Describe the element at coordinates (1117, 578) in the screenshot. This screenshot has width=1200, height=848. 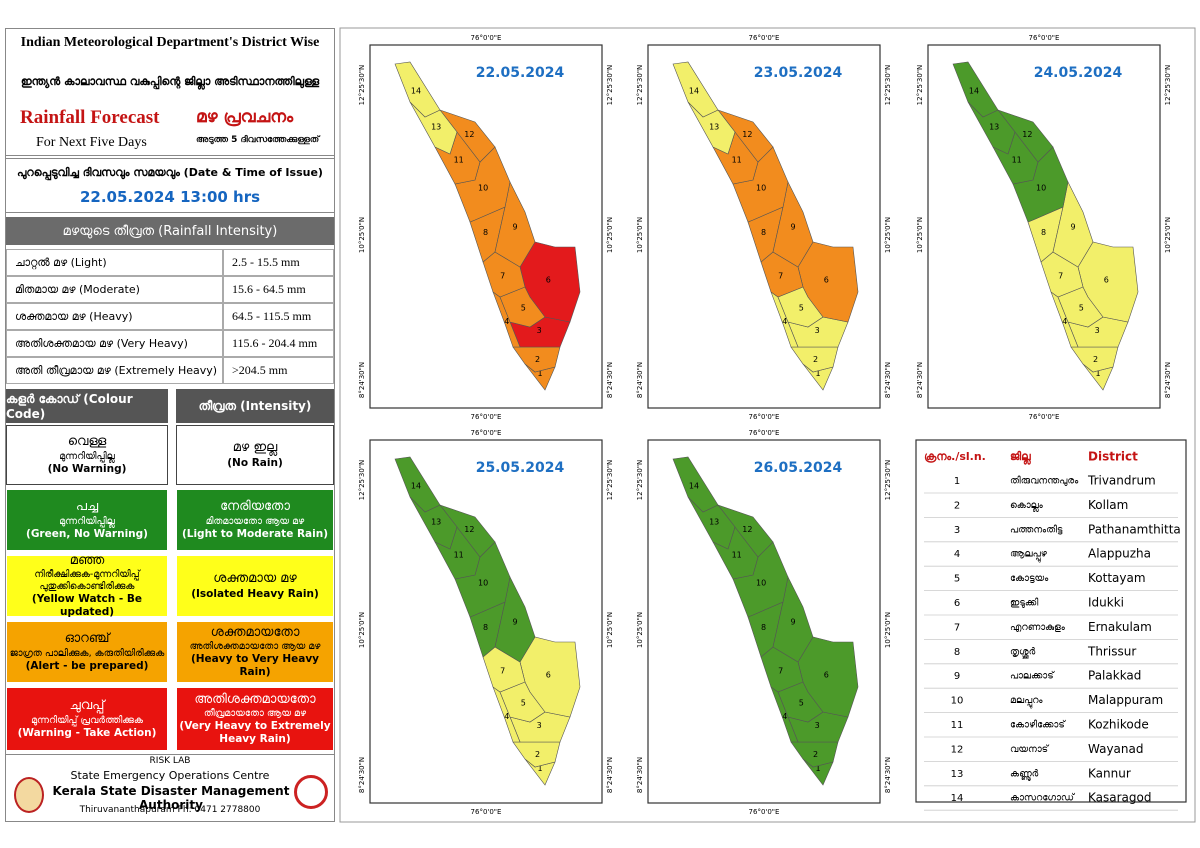
I see `table-name: Kottayam` at that location.